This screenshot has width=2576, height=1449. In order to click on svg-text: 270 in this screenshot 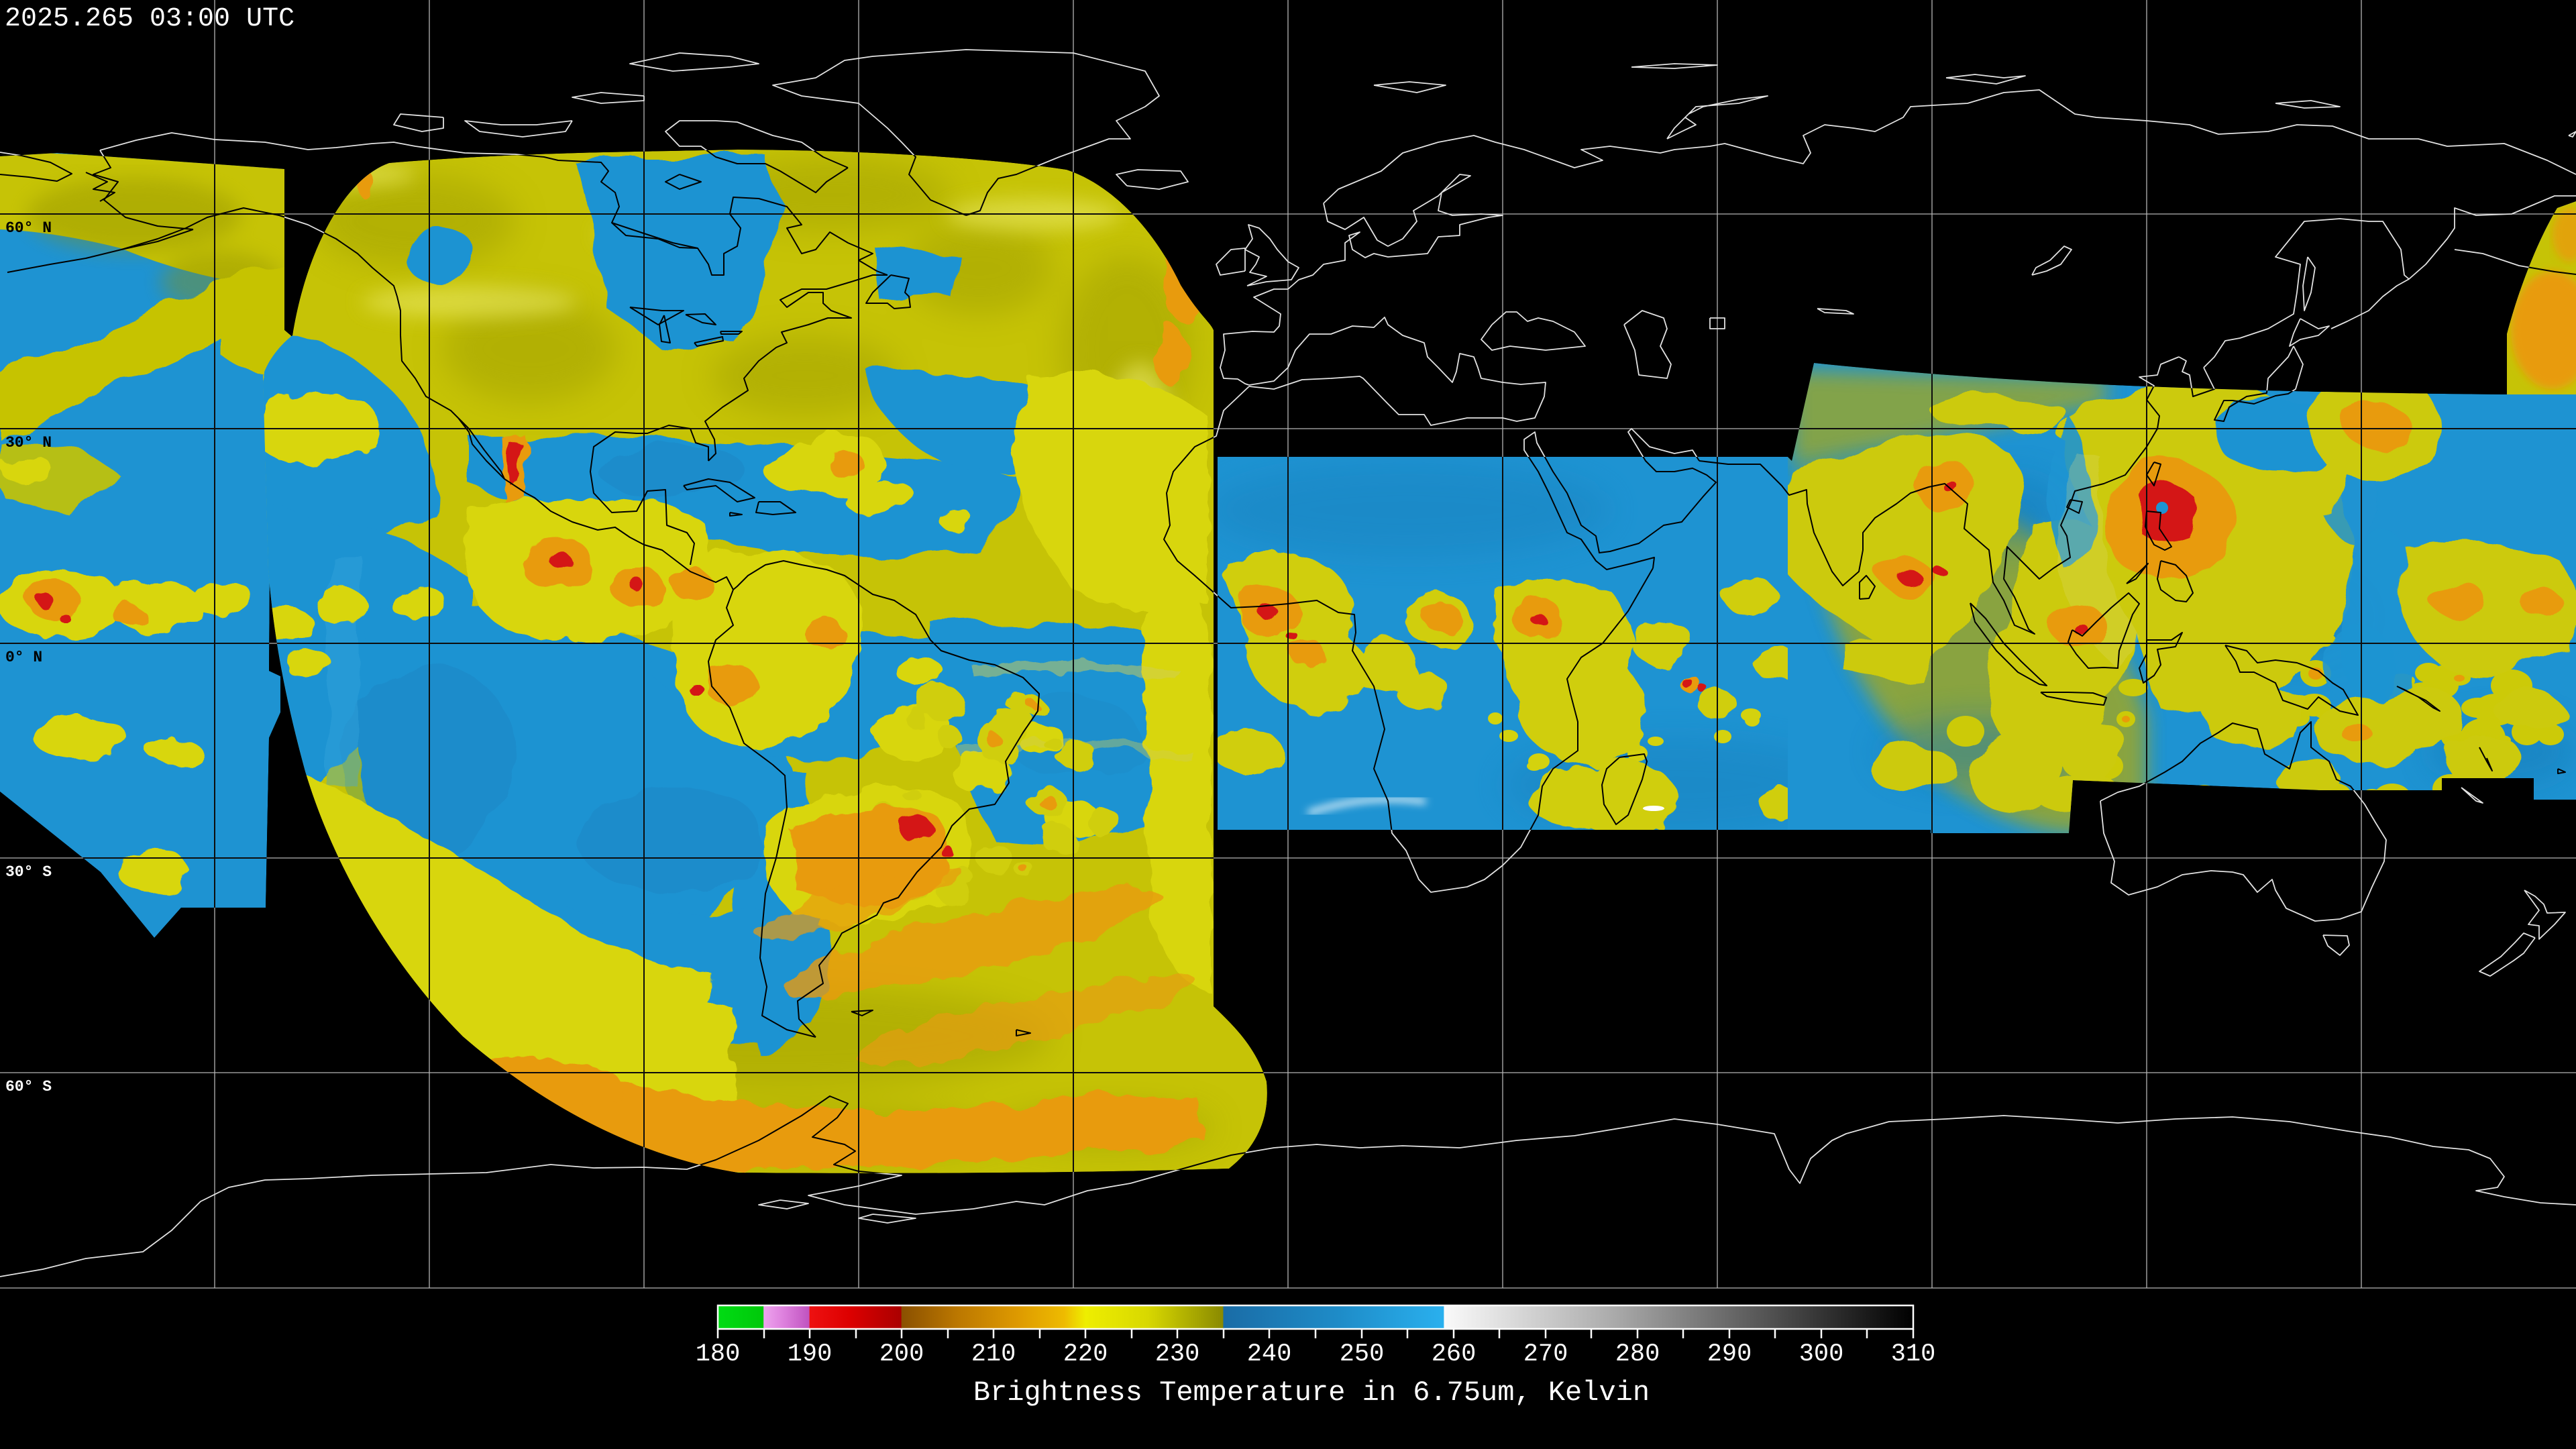, I will do `click(1545, 1354)`.